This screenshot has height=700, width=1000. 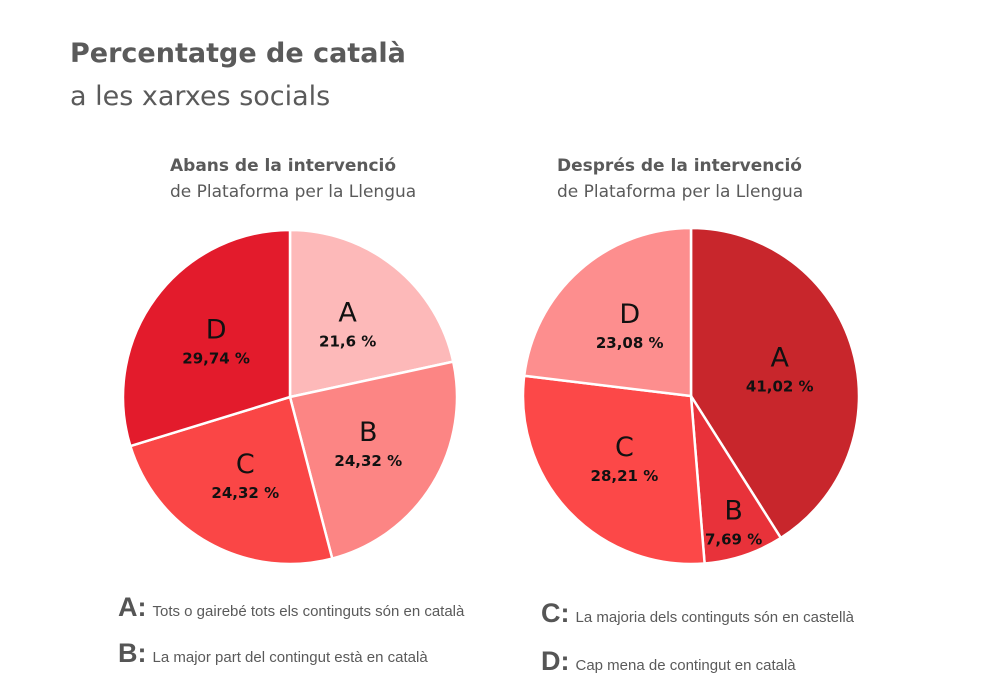 What do you see at coordinates (680, 192) in the screenshot?
I see `pie-after-subtitle: de Plataforma per la Llengua` at bounding box center [680, 192].